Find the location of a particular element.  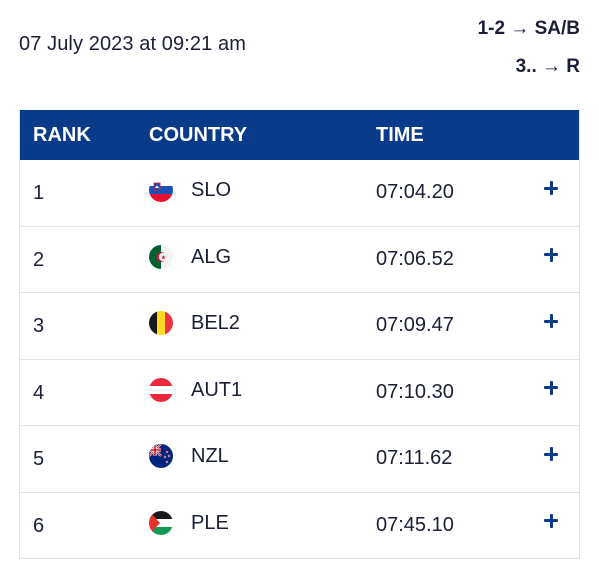

row-rank: 1 is located at coordinates (39, 193).